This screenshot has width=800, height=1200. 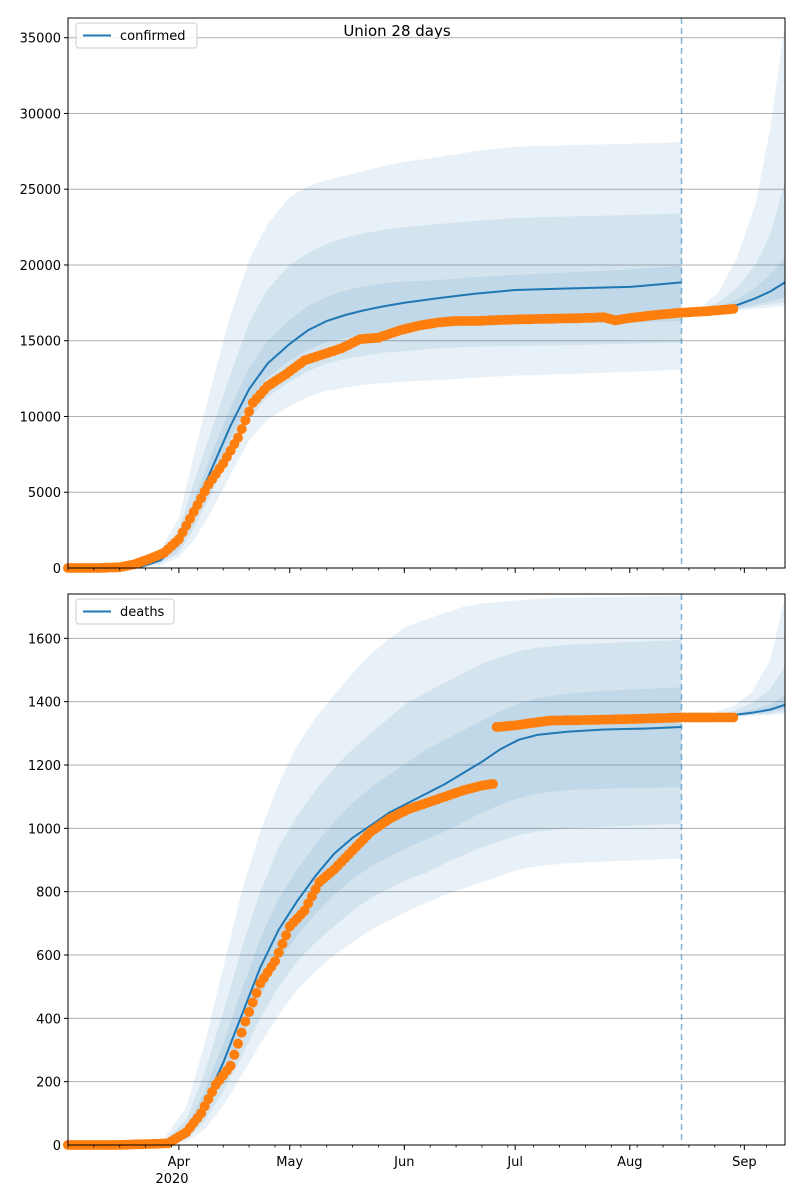 What do you see at coordinates (142, 612) in the screenshot?
I see `legend-label: deaths` at bounding box center [142, 612].